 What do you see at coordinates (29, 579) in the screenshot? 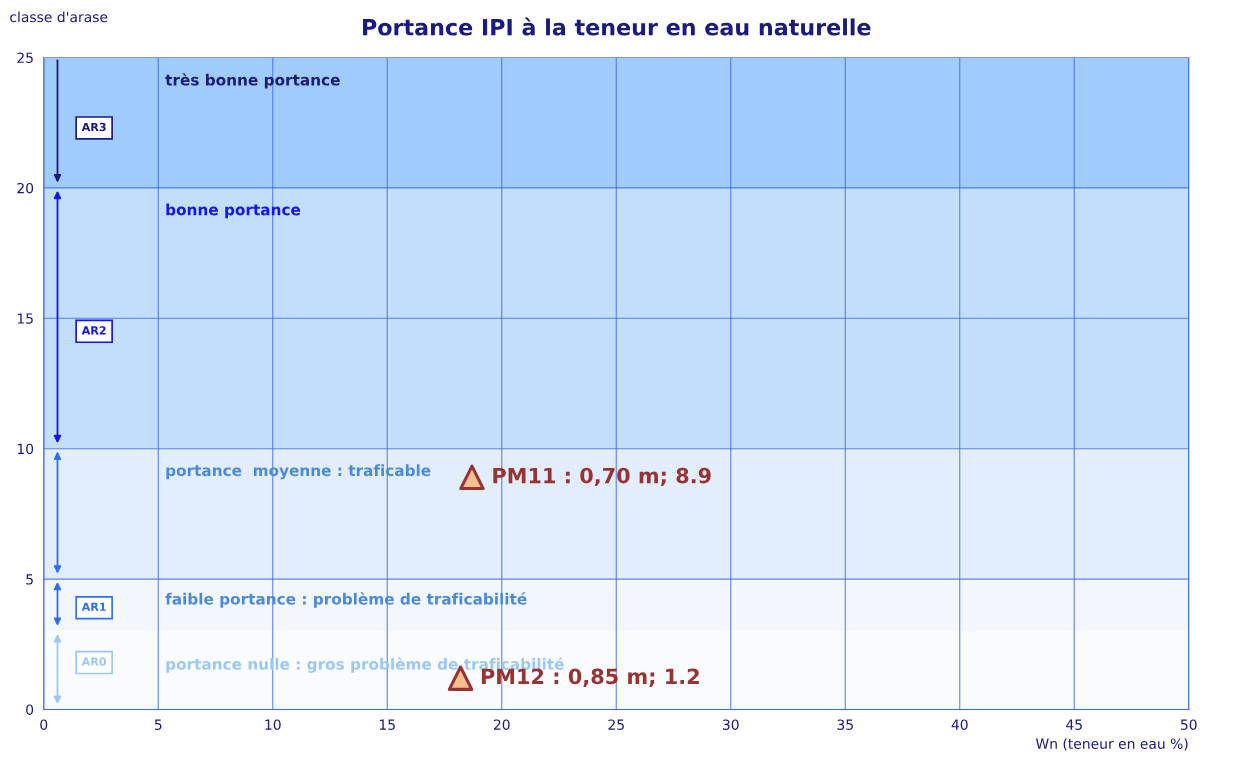
I see `y-tick-label: 5` at bounding box center [29, 579].